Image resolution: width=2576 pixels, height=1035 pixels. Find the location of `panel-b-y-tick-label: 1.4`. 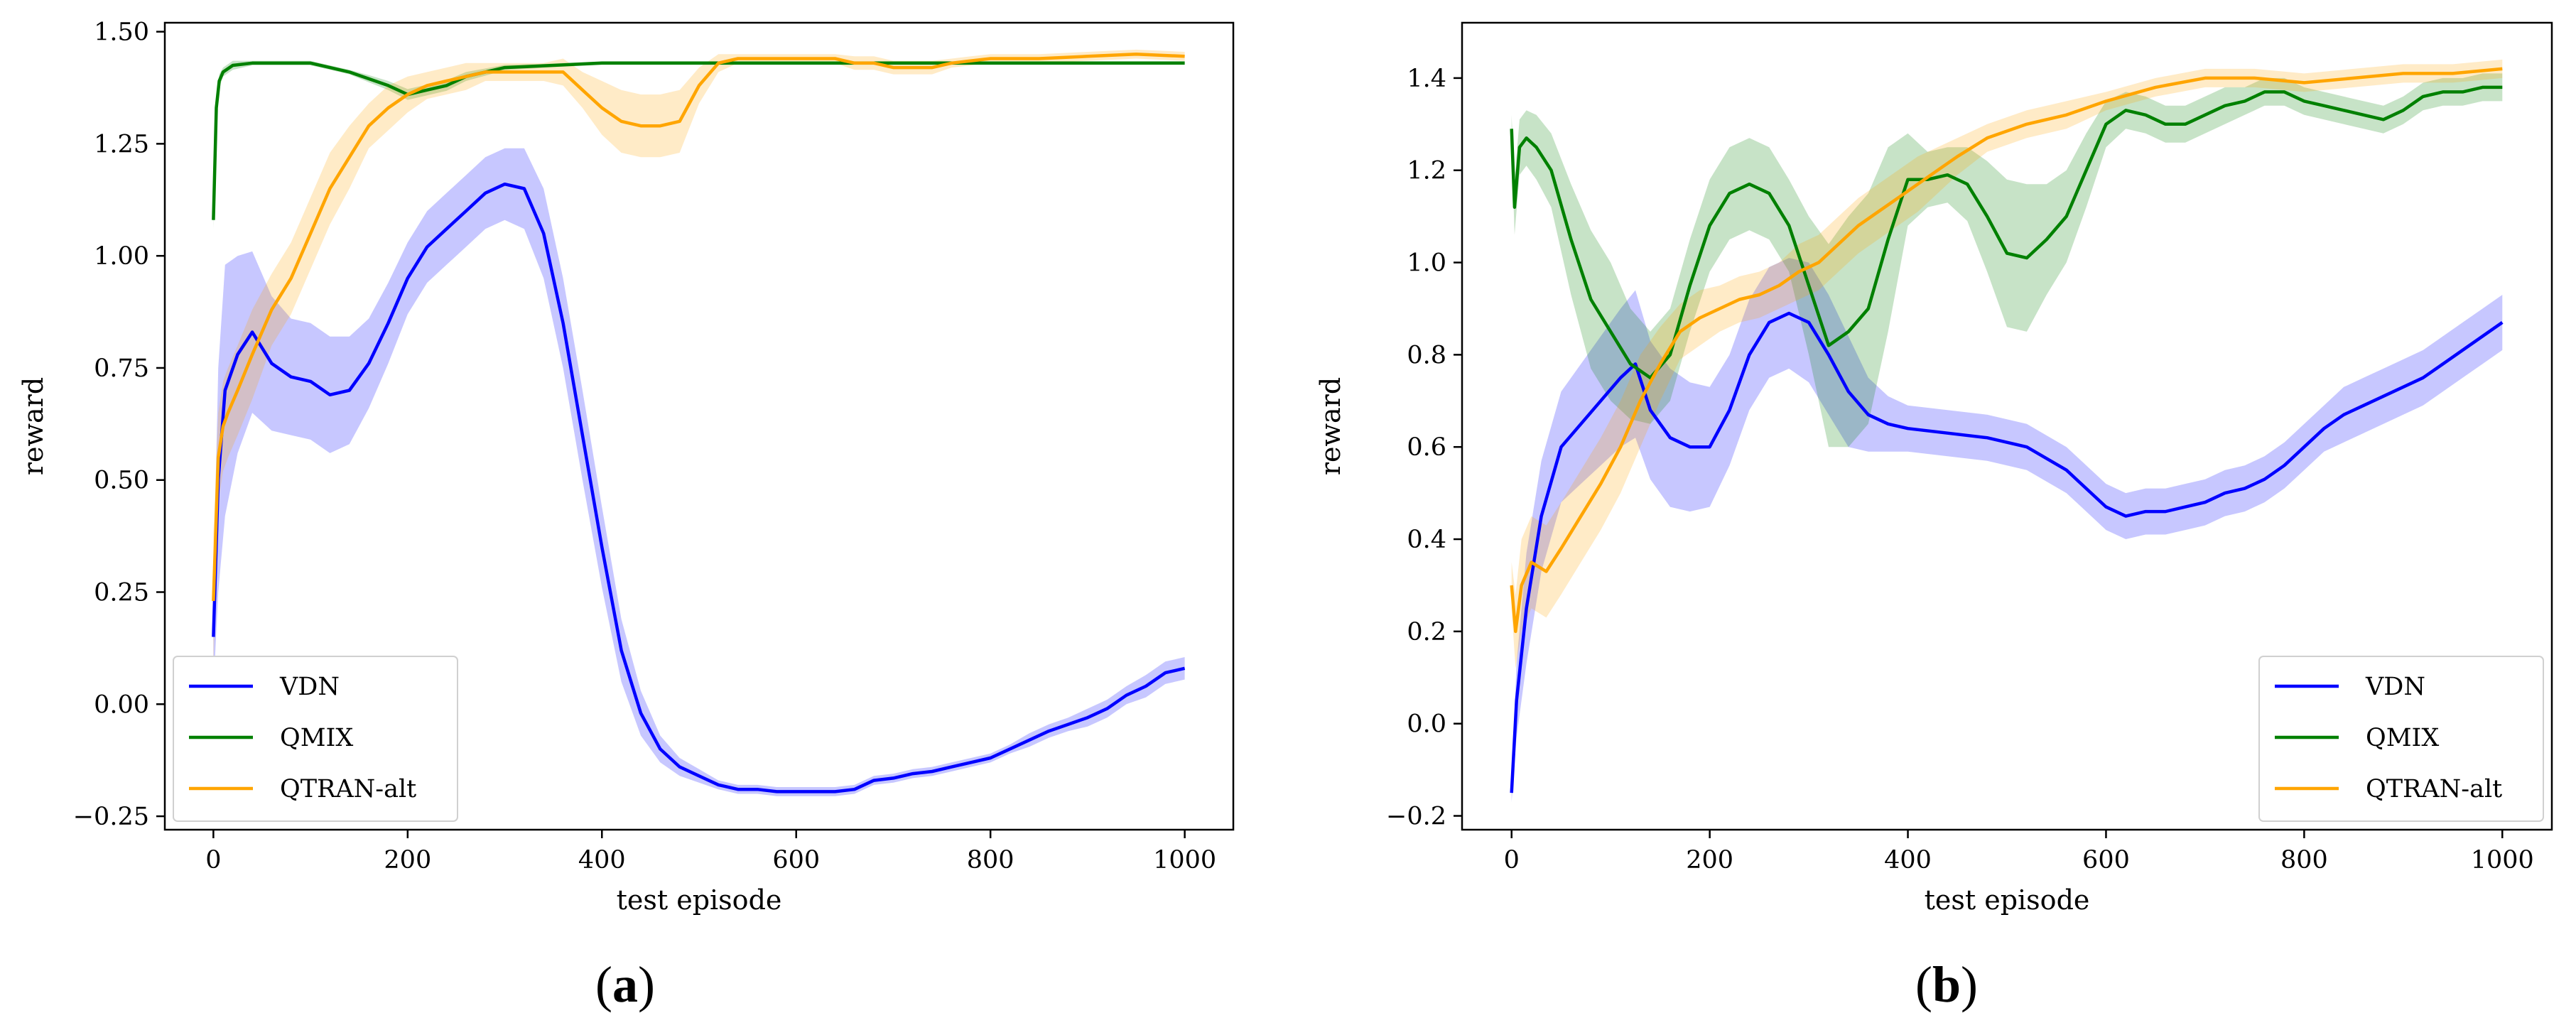

panel-b-y-tick-label: 1.4 is located at coordinates (1426, 79).